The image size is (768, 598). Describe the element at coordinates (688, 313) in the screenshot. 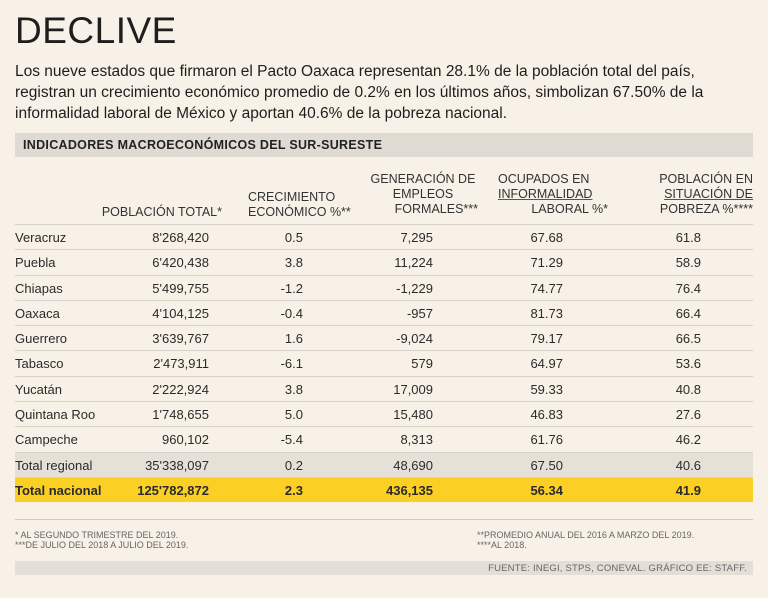

I see `cell-pobreza: 66.4` at that location.